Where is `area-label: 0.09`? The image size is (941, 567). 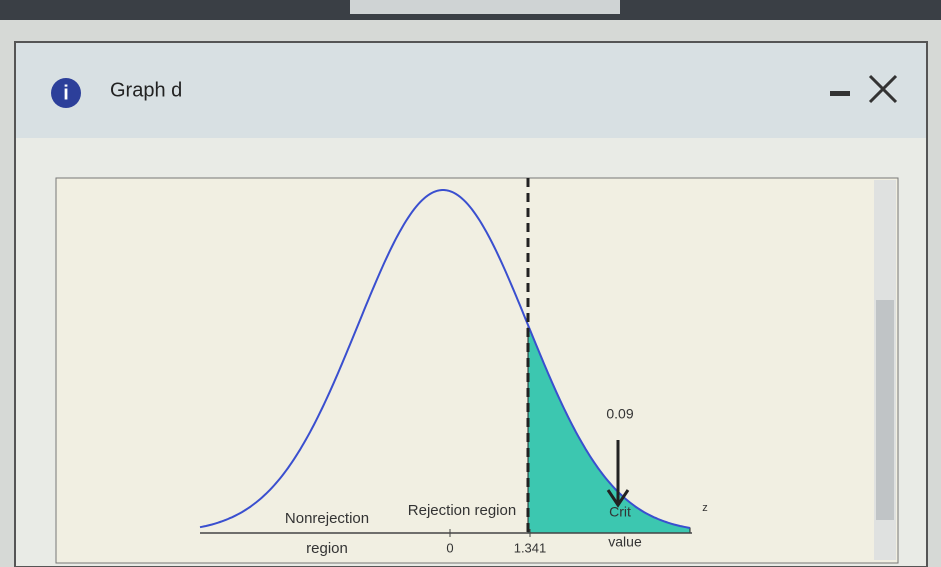
area-label: 0.09 is located at coordinates (619, 414).